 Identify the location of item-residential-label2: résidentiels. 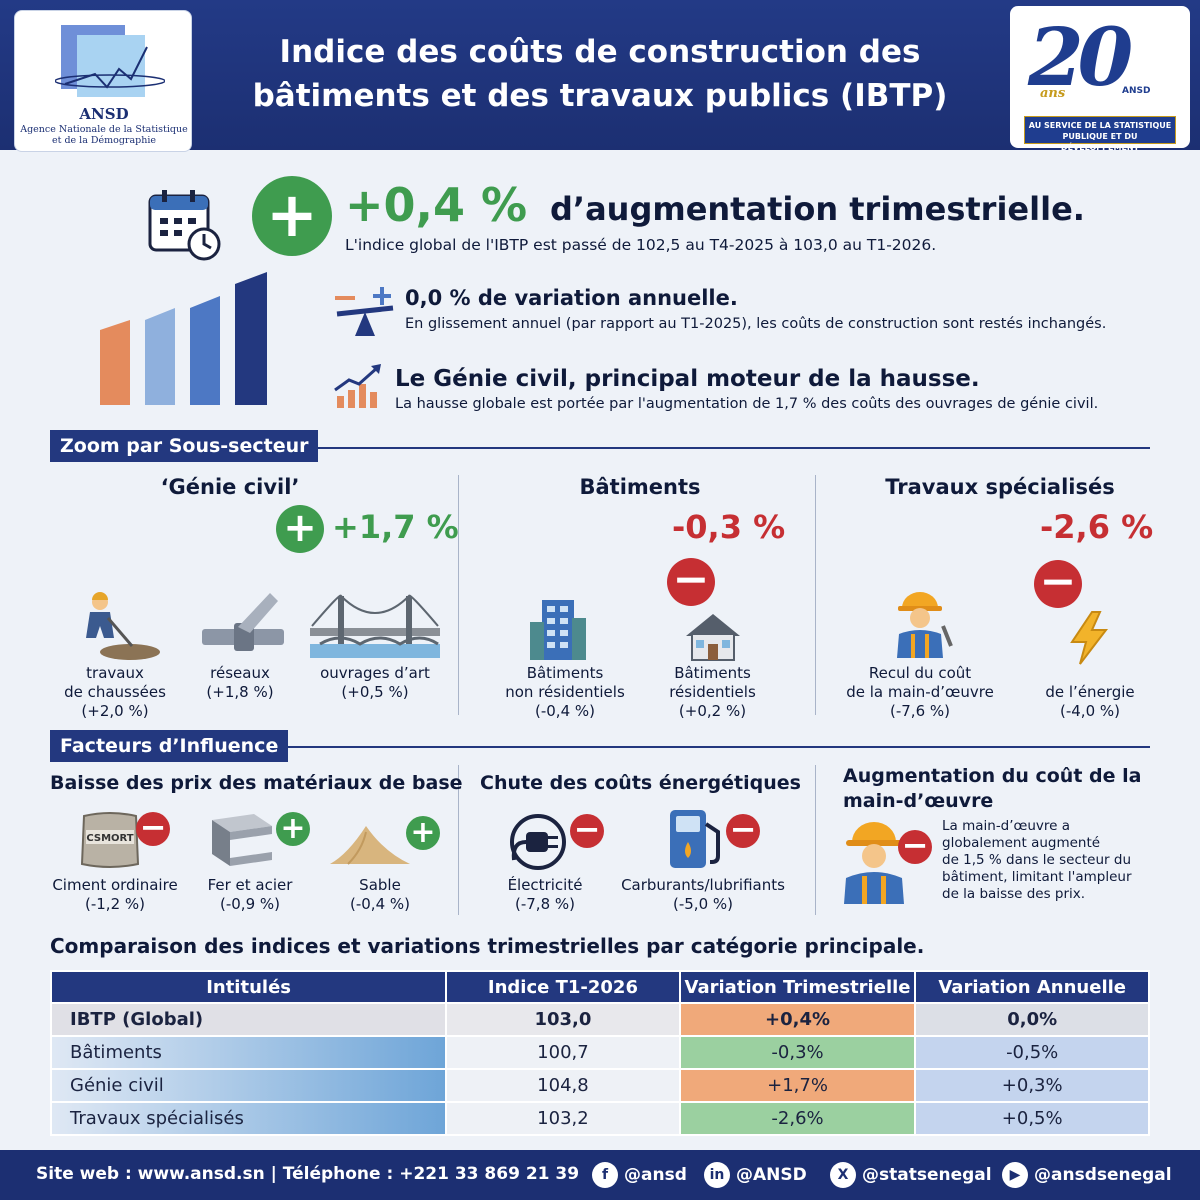
(712, 692).